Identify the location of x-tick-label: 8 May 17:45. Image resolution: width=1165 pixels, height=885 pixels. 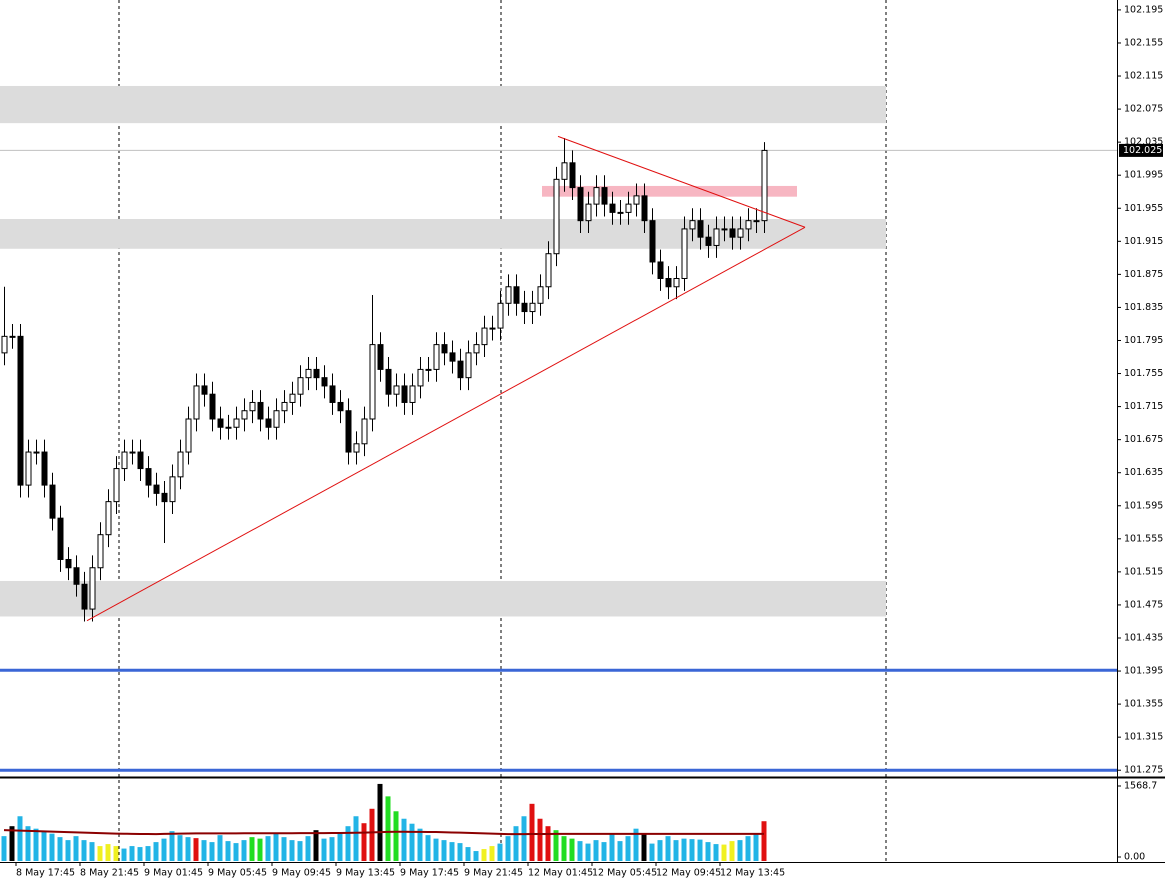
(45, 873).